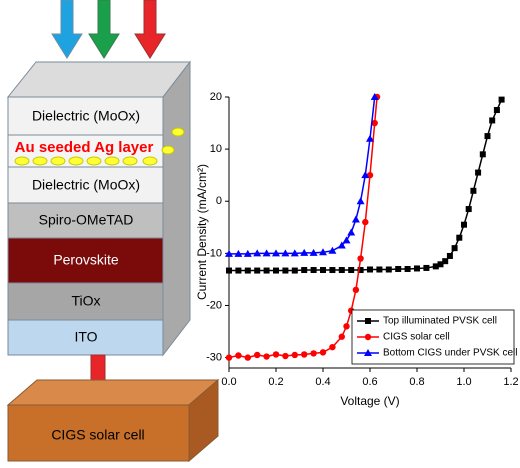 The image size is (520, 468). Describe the element at coordinates (113, 420) in the screenshot. I see `cigs-block` at that location.